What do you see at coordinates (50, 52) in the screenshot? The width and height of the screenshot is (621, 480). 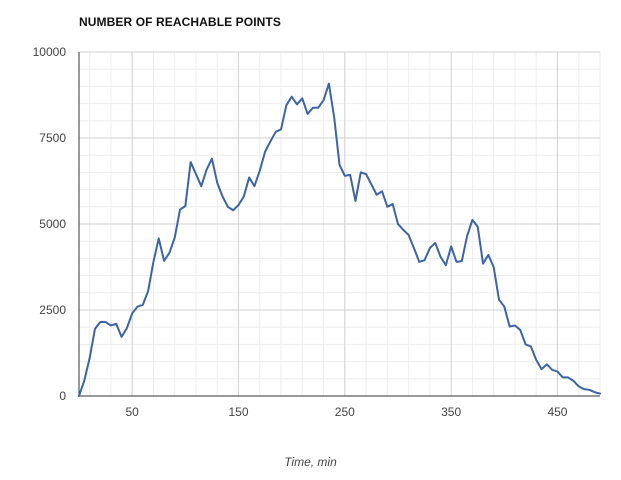 I see `y-tick-label: 10000` at bounding box center [50, 52].